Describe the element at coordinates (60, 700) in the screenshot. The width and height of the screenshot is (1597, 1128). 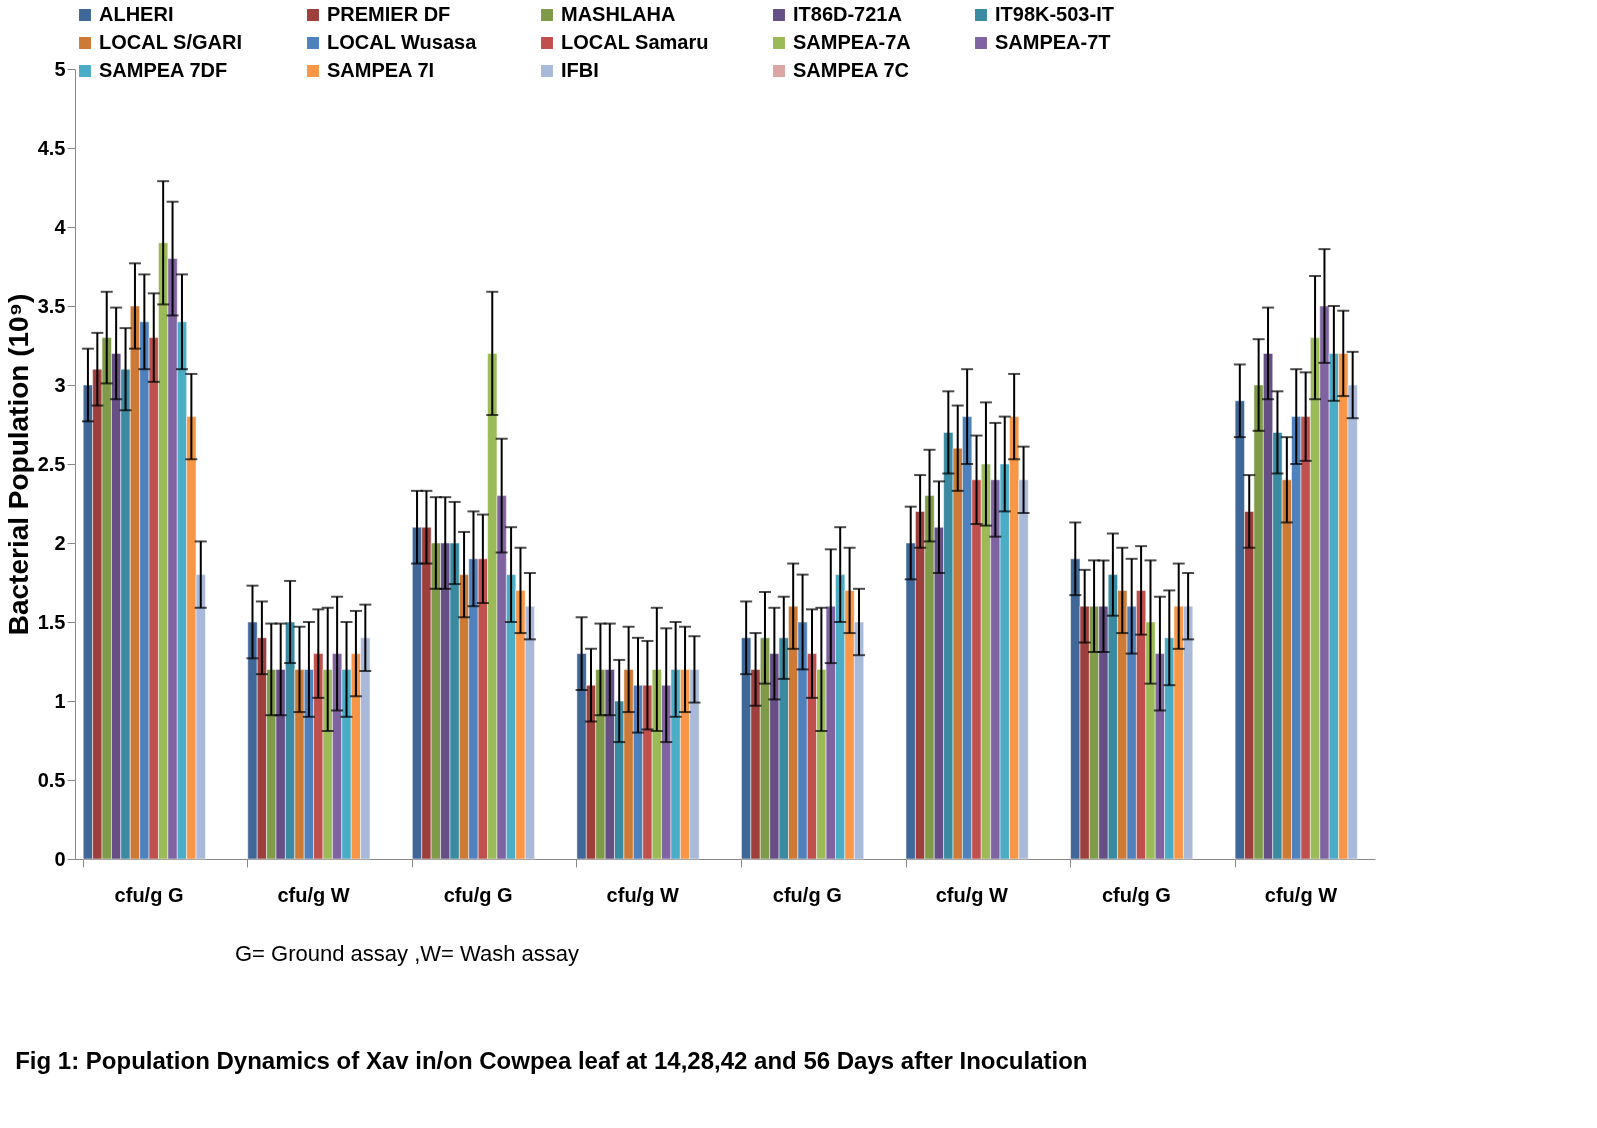
I see `y-tick-label: 1` at that location.